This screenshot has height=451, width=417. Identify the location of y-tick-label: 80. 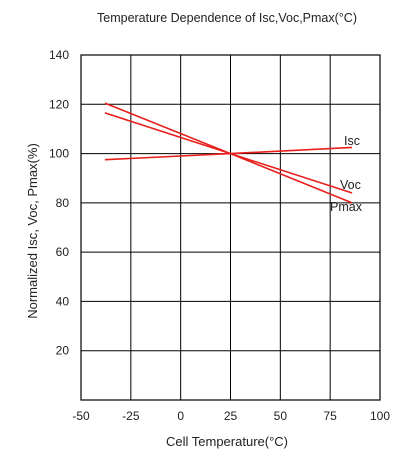
(63, 203).